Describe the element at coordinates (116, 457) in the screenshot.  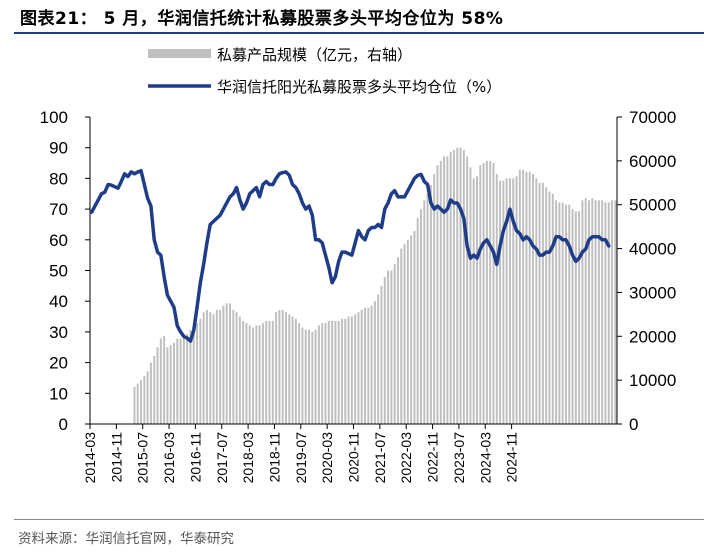
I see `x-tick-label: 2014-11` at that location.